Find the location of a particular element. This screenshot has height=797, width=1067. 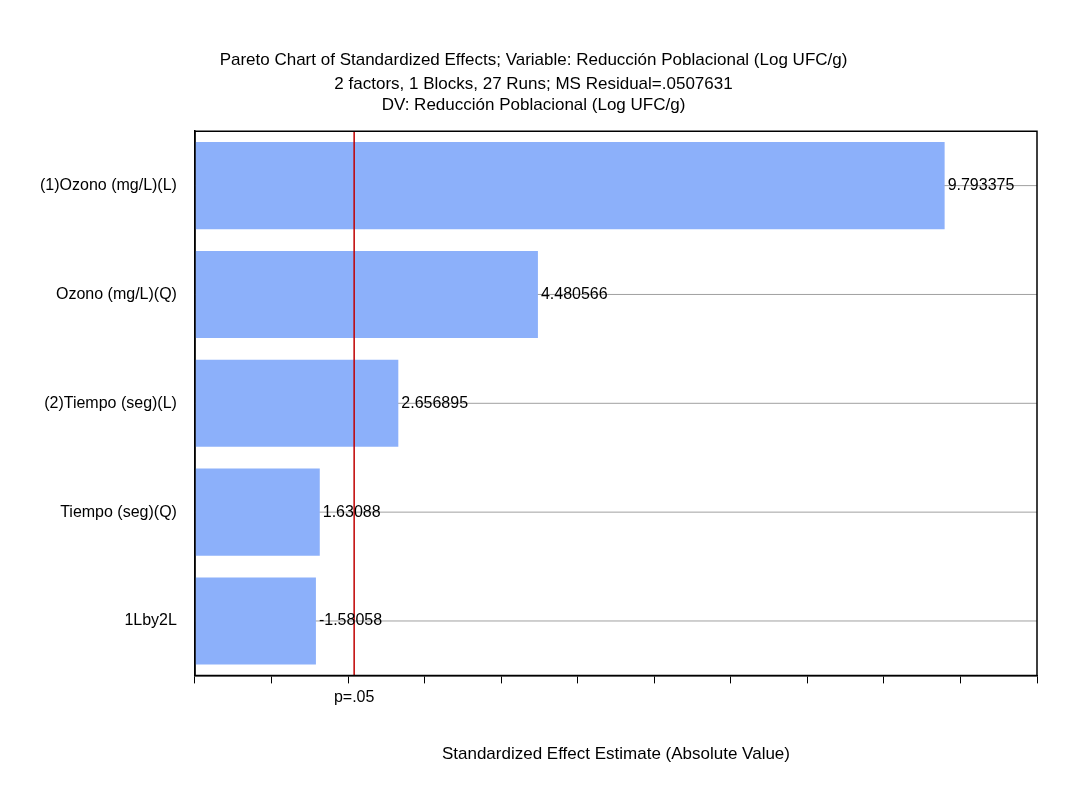

y-tick-label: 1Lby2L is located at coordinates (151, 620).